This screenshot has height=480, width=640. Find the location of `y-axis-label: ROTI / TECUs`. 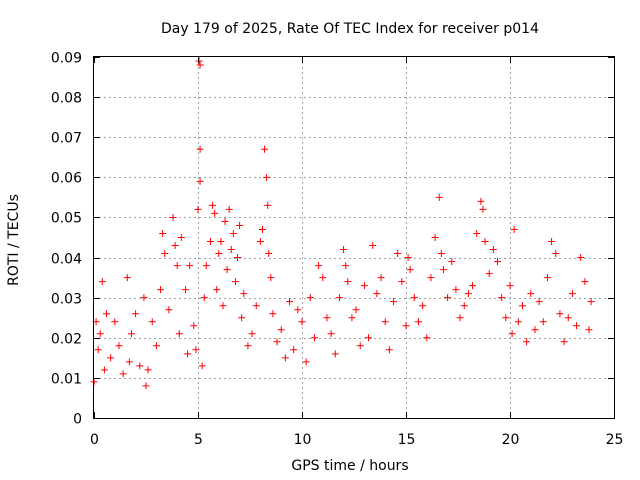

y-axis-label: ROTI / TECUs is located at coordinates (14, 240).